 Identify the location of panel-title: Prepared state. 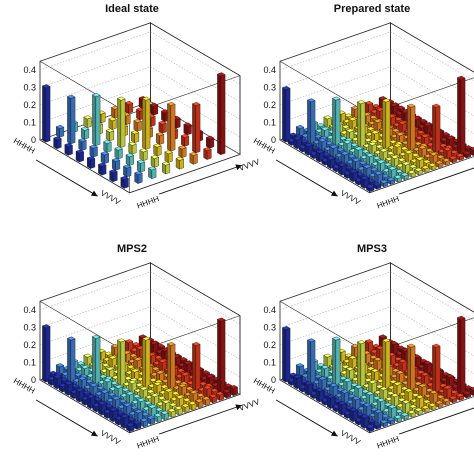
(372, 9).